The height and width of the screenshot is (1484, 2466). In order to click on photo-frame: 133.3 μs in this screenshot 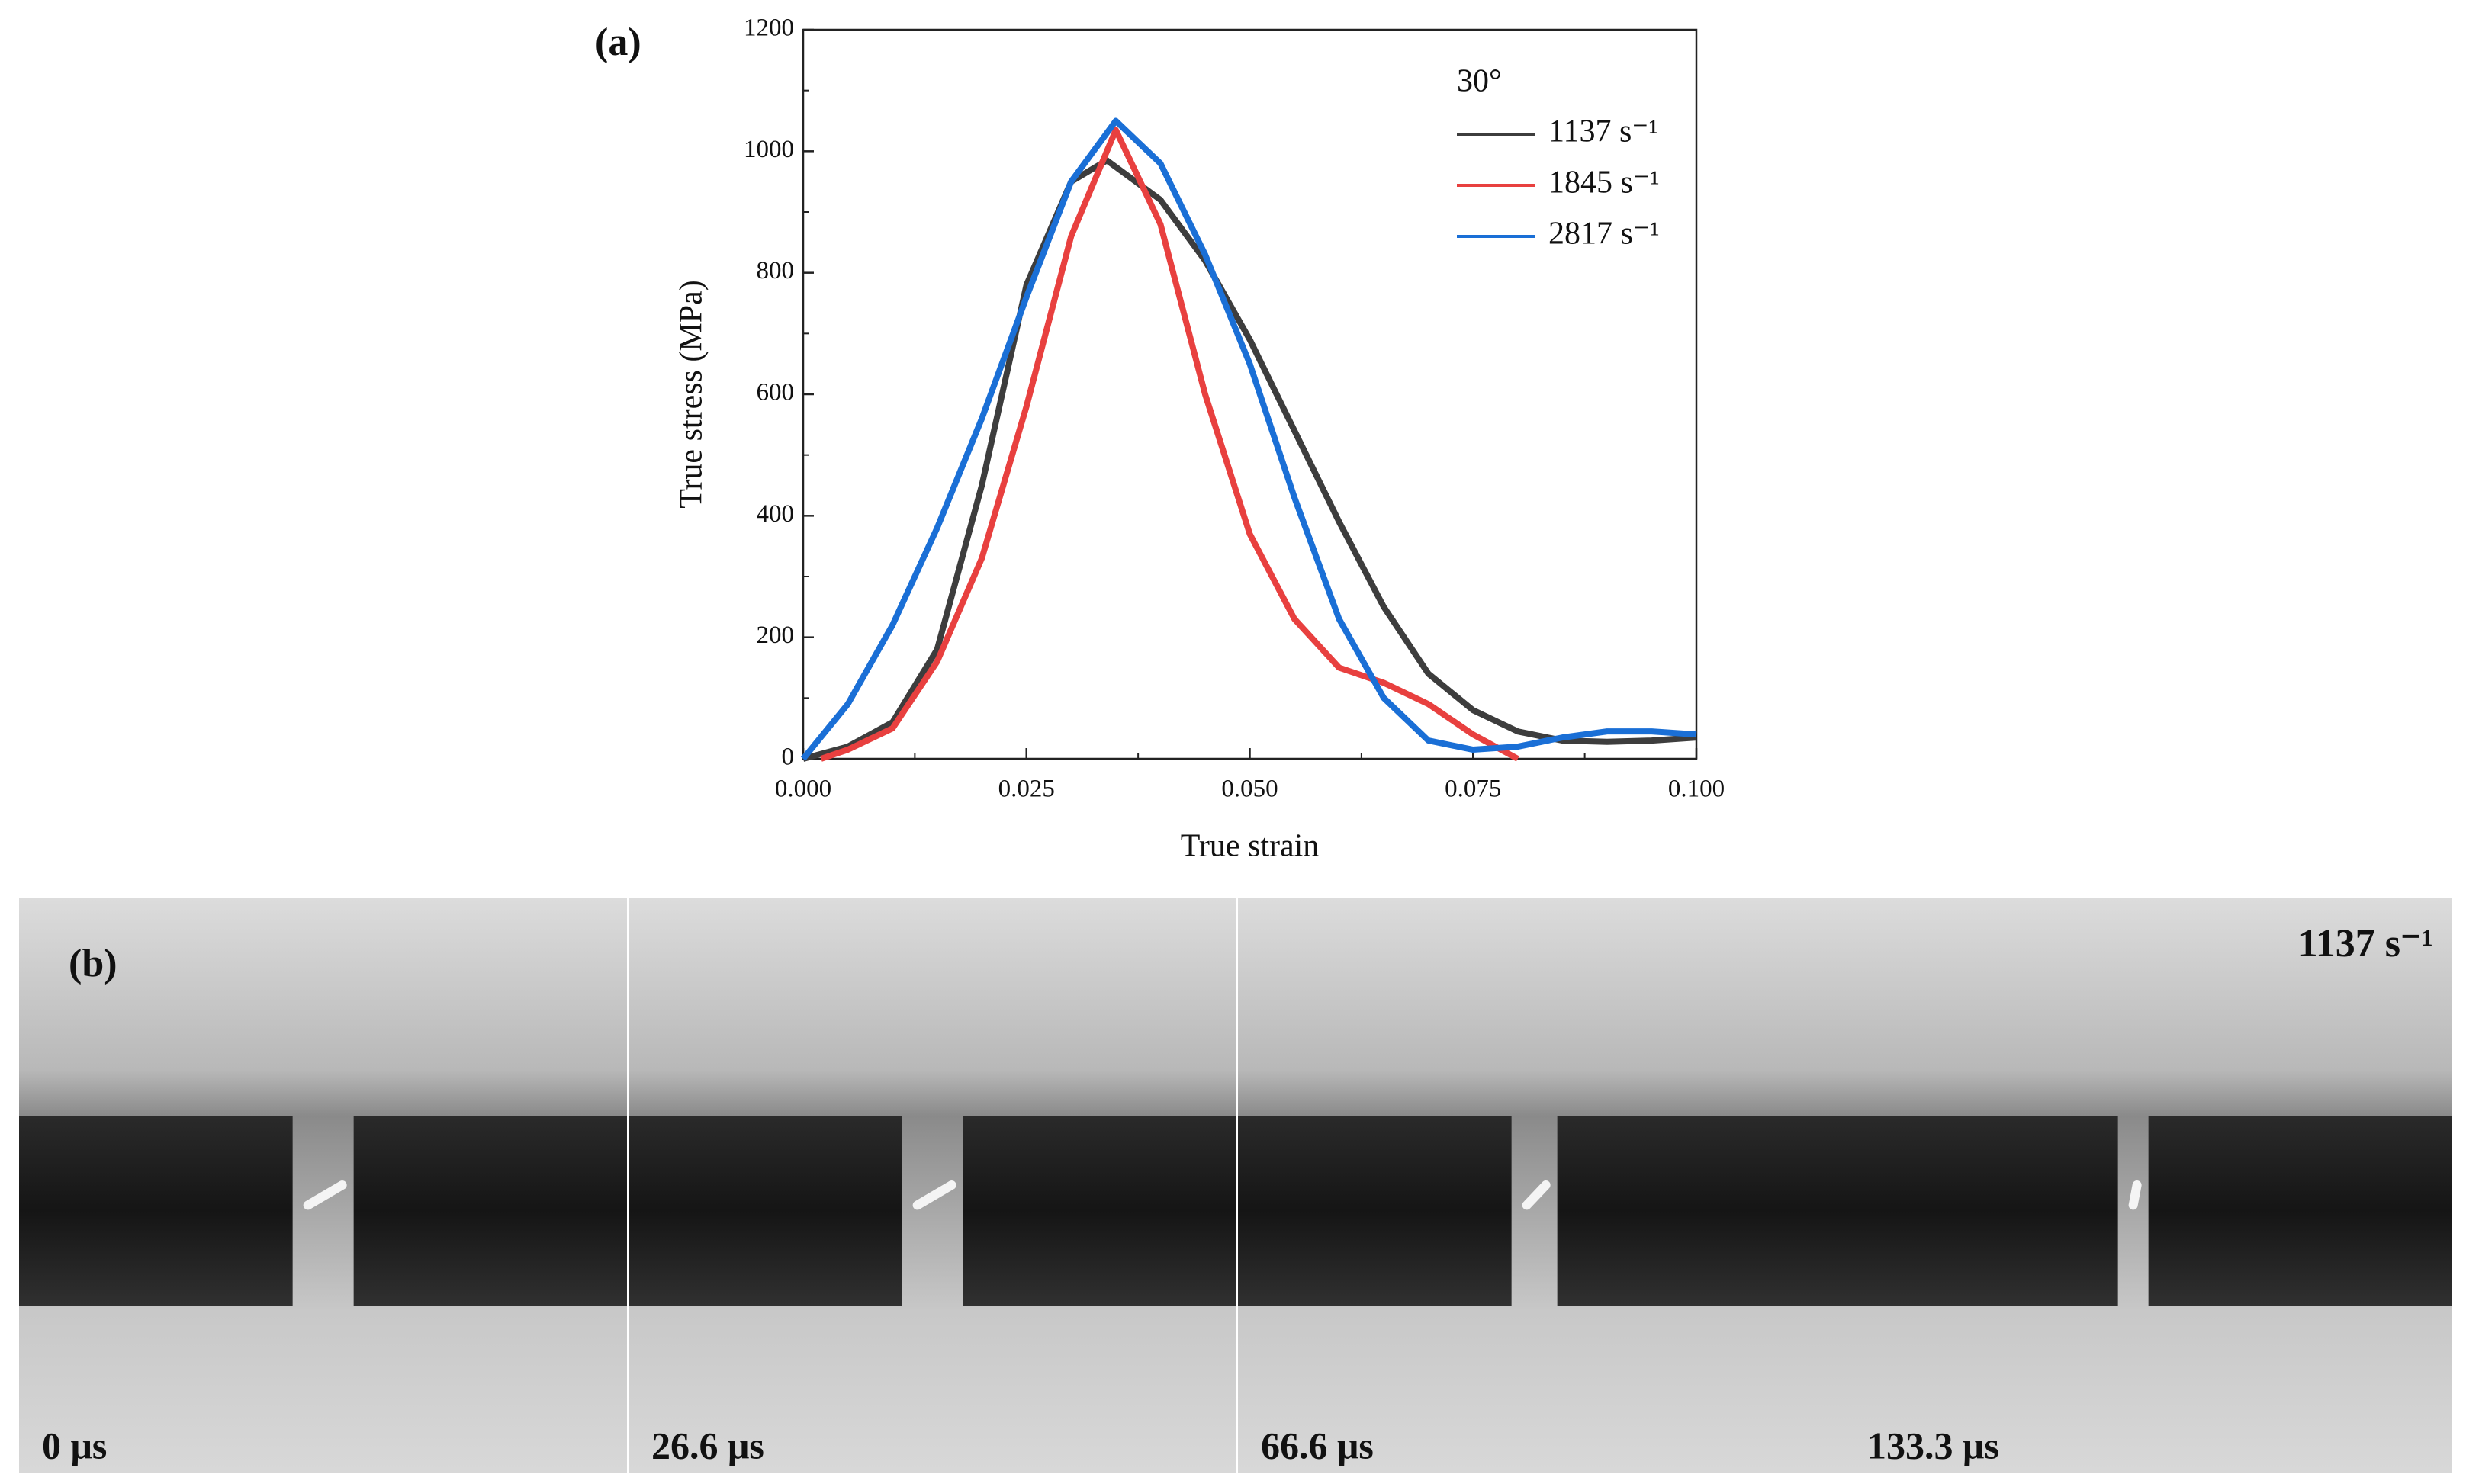, I will do `click(2148, 1185)`.